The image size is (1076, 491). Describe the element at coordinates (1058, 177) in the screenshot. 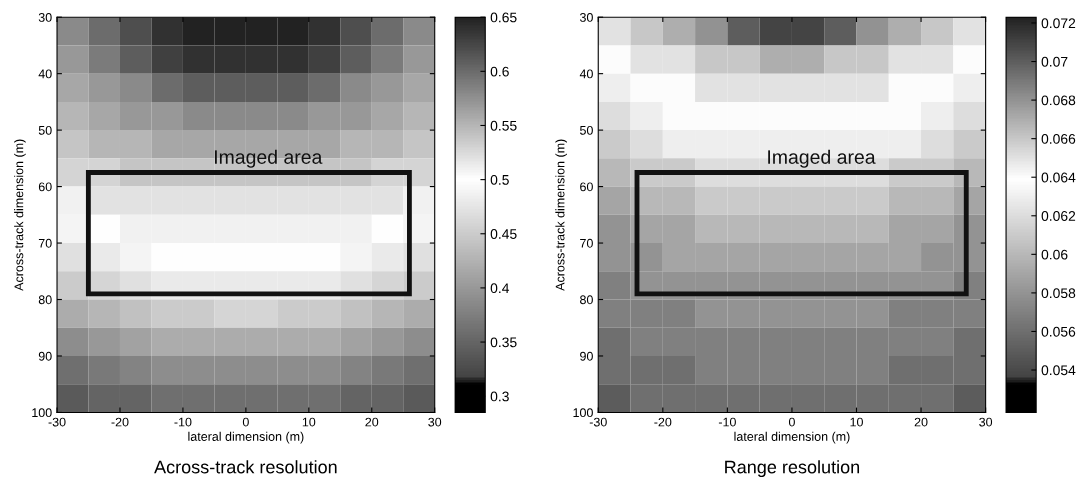

I see `color-bar-label: 0.064` at that location.